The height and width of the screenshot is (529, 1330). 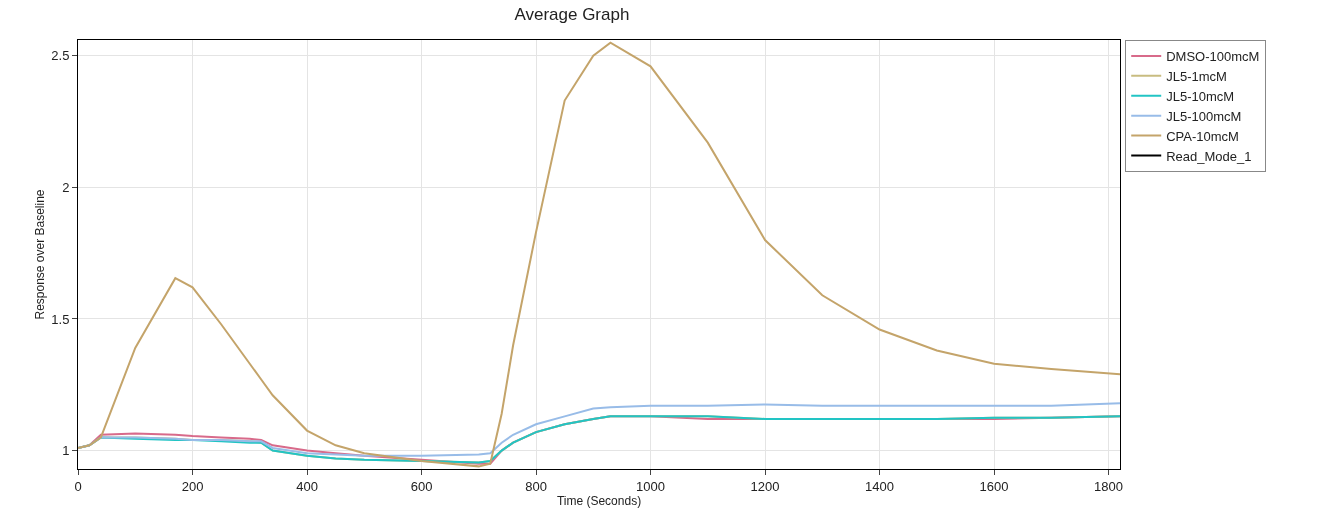 I want to click on x-tick-label: 800, so click(x=536, y=486).